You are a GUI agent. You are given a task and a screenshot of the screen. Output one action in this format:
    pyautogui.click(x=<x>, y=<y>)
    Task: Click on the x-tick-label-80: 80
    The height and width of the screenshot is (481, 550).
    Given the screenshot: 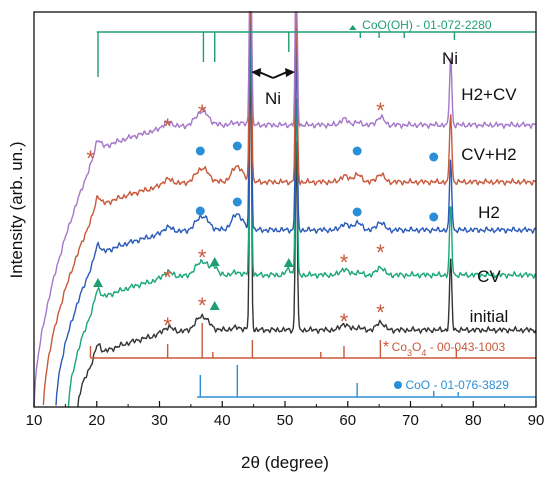 What is the action you would take?
    pyautogui.click(x=473, y=420)
    